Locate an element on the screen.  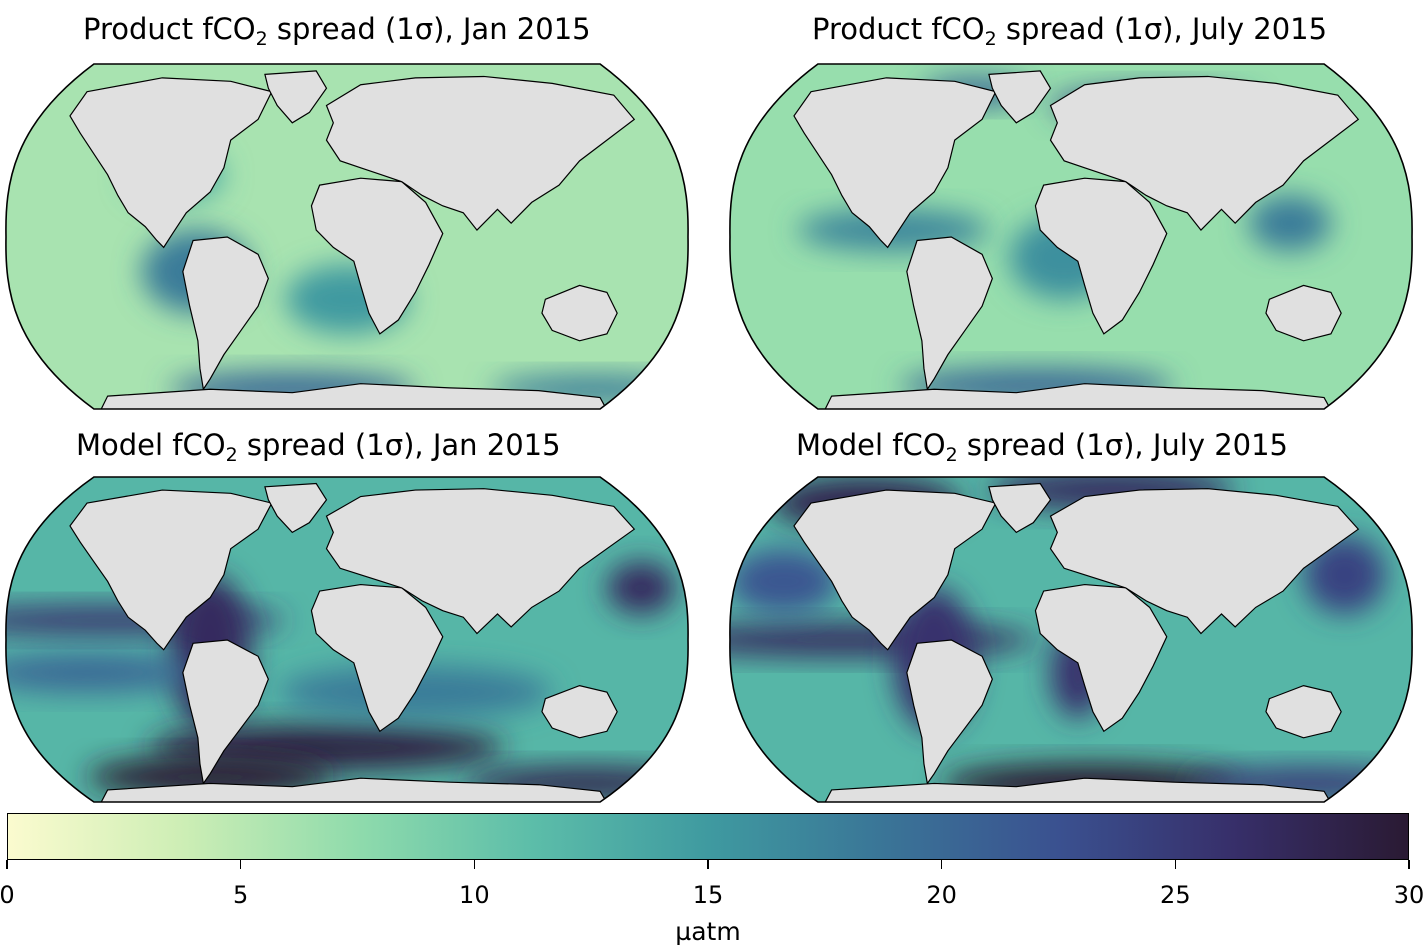
colorbar-tick-label: 20 is located at coordinates (941, 895).